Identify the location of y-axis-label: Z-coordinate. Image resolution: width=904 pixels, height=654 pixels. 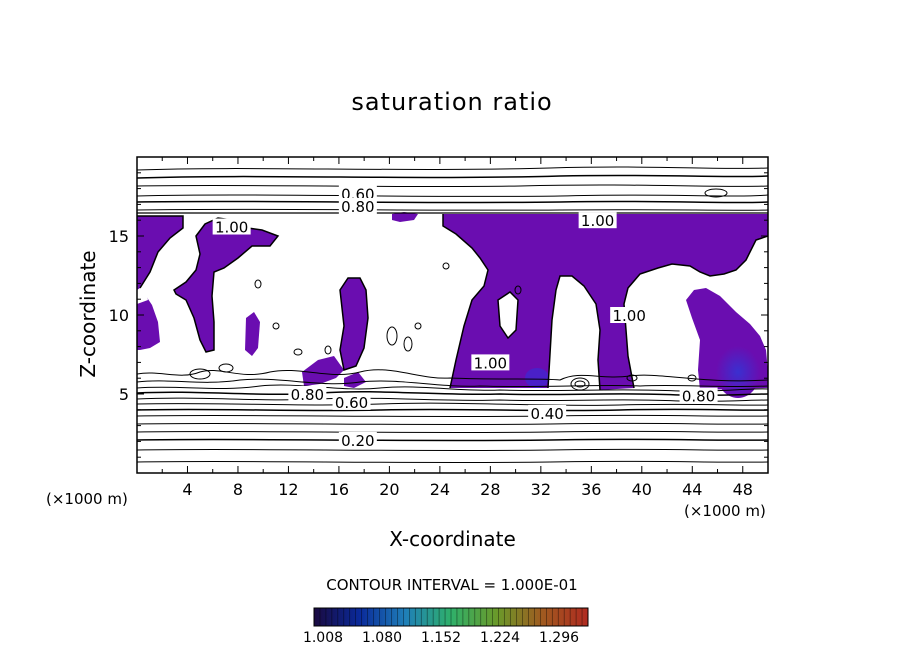
(88, 314).